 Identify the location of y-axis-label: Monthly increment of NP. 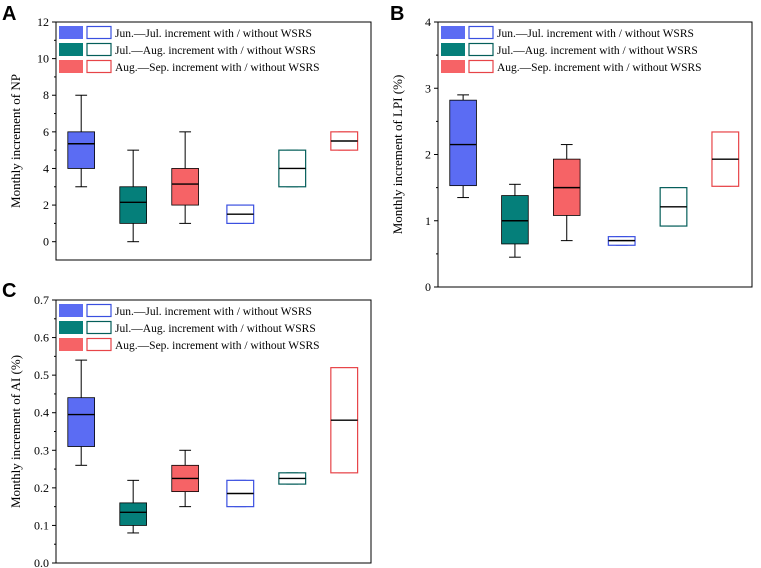
(15, 141).